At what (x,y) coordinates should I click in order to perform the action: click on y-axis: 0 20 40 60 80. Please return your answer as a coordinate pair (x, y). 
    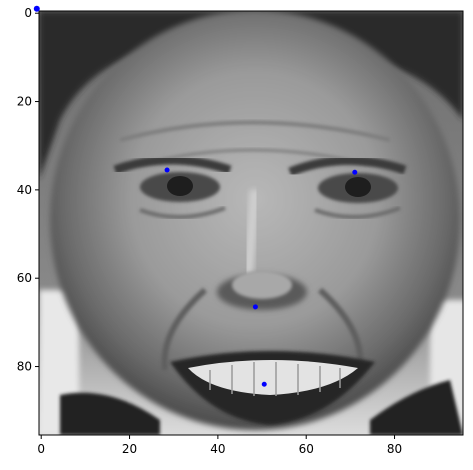
    Looking at the image, I should click on (28, 190).